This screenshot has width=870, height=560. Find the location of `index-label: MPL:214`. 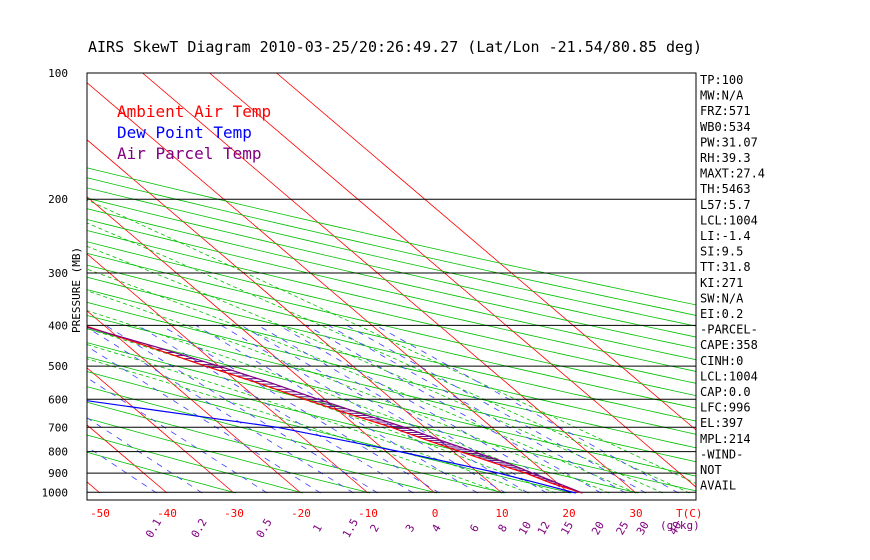

index-label: MPL:214 is located at coordinates (725, 439).